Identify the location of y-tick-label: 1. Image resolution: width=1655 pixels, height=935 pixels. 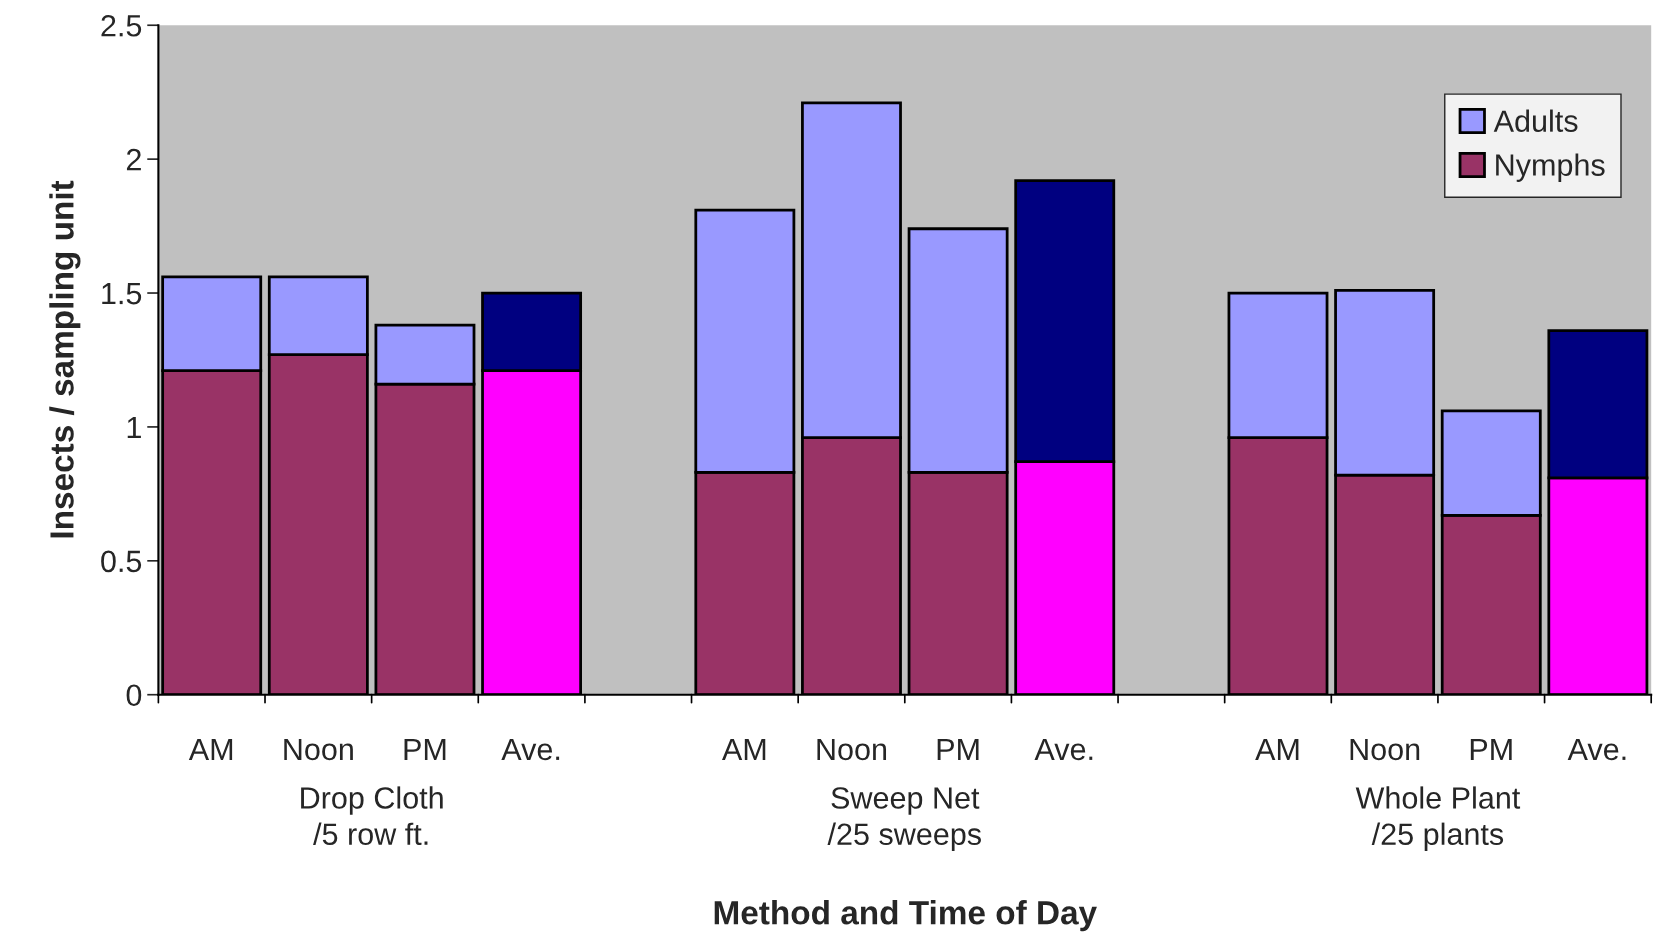
(134, 427).